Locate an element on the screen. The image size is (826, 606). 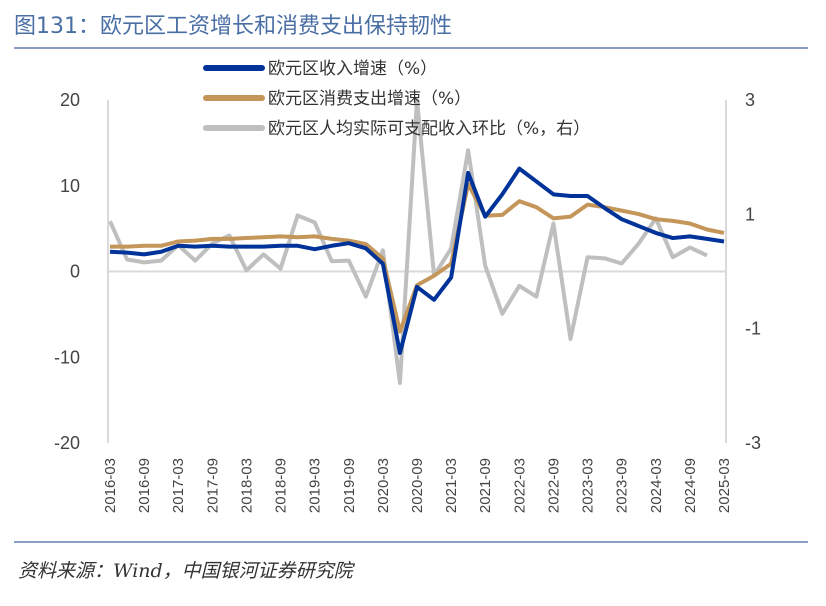
x-tick-label: 2024-03 is located at coordinates (656, 485).